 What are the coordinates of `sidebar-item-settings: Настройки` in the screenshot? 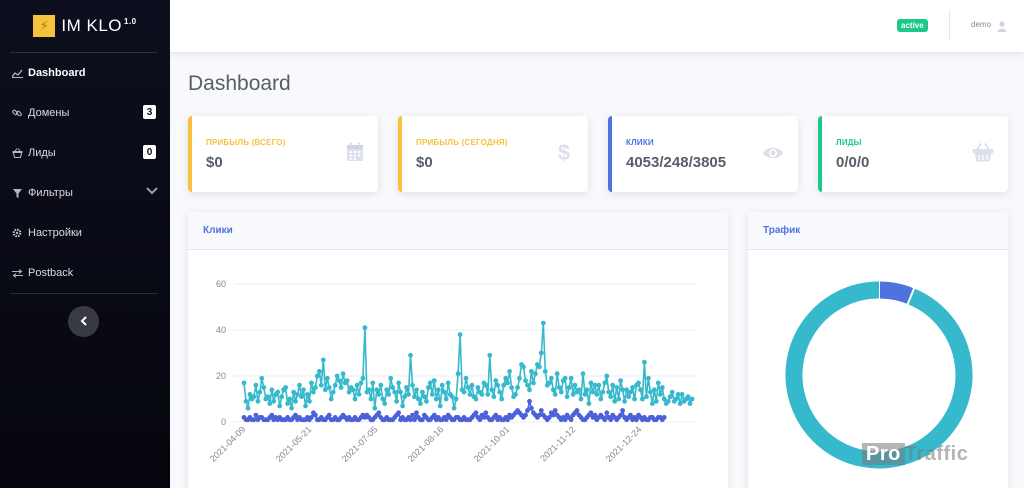 It's located at (85, 233).